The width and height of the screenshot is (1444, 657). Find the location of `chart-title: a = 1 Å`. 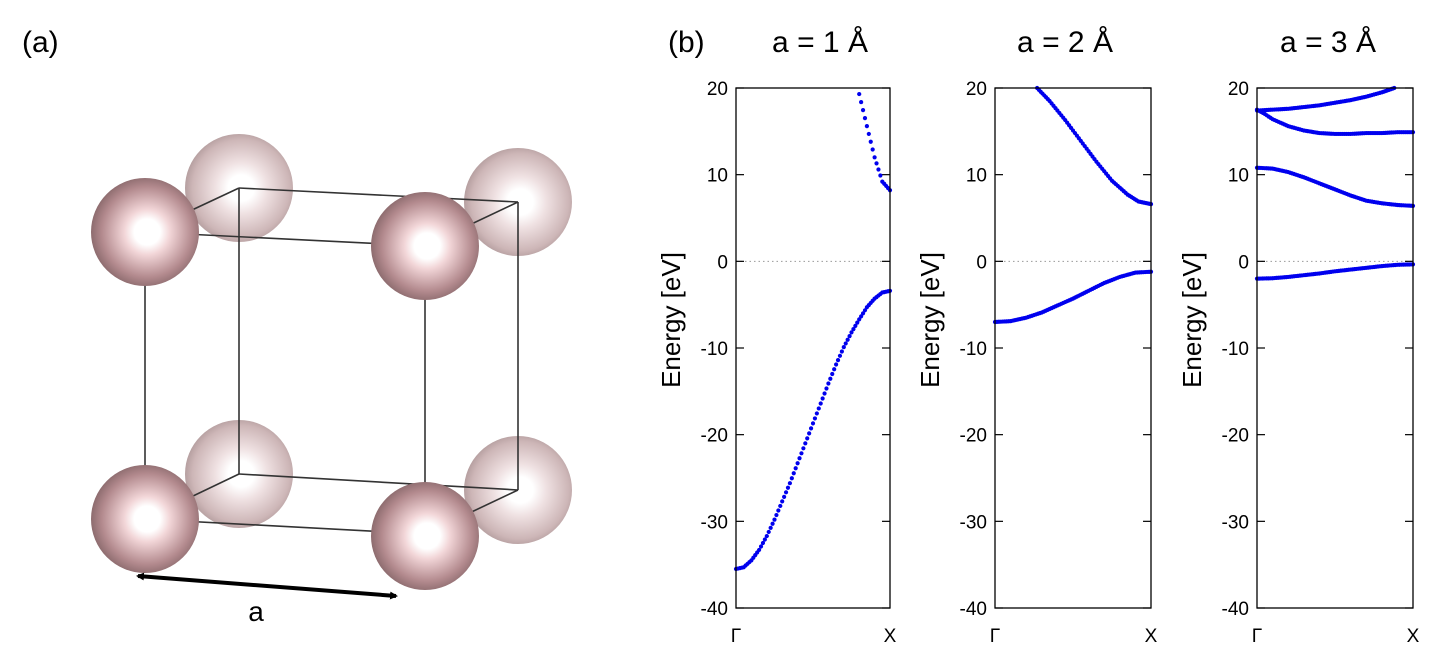

chart-title: a = 1 Å is located at coordinates (820, 42).